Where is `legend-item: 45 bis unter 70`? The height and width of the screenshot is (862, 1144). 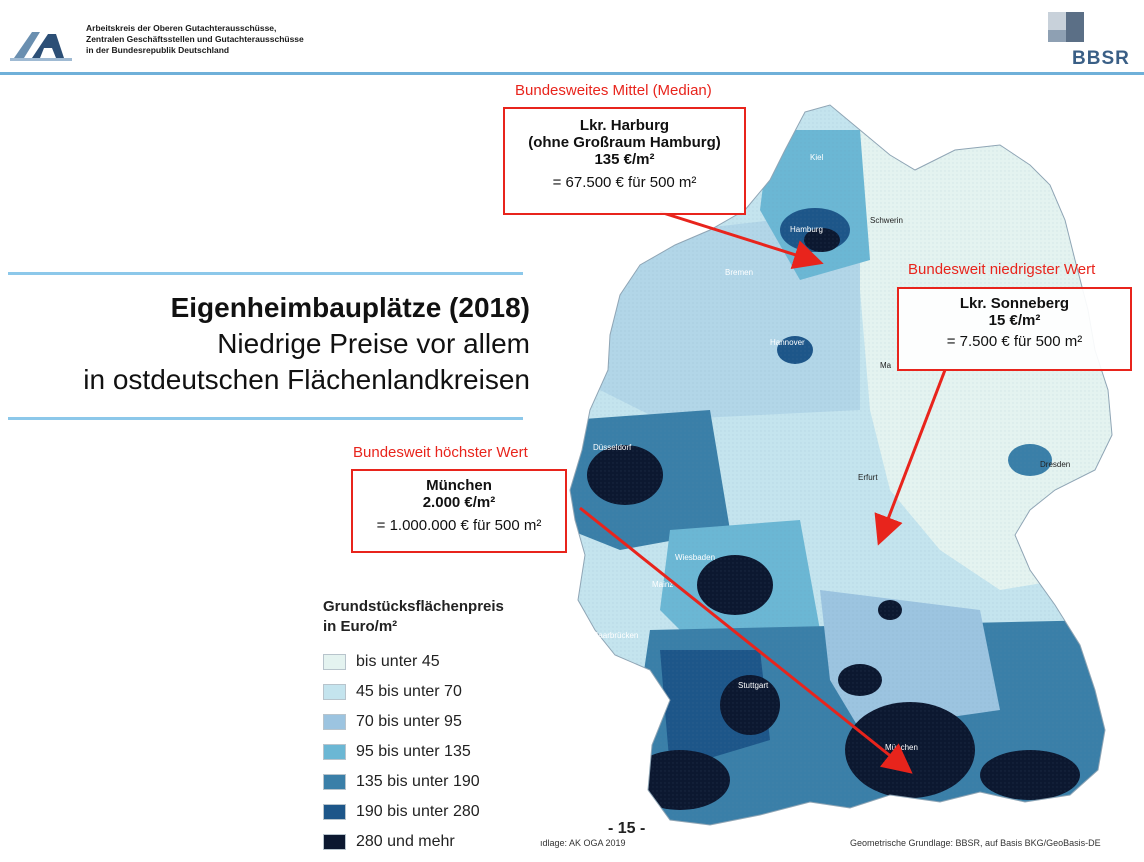 legend-item: 45 bis unter 70 is located at coordinates (413, 692).